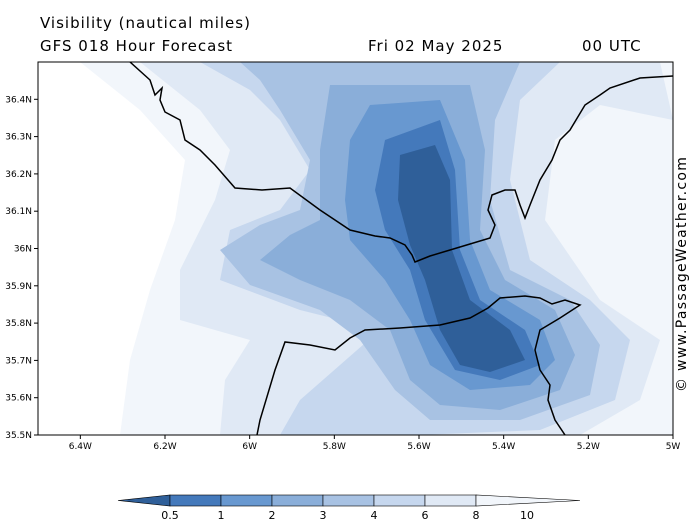 This screenshot has height=525, width=700. I want to click on colorbar: 0.5 1 2 3 4 6 8 10, so click(349, 508).